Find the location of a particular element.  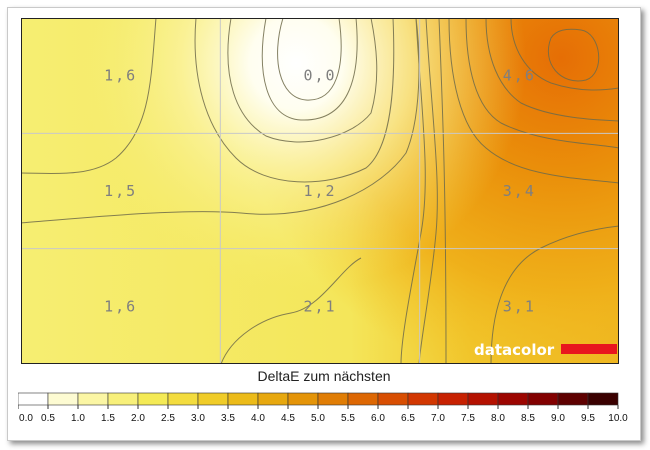

legend-tick-label: 4.5 is located at coordinates (288, 418).